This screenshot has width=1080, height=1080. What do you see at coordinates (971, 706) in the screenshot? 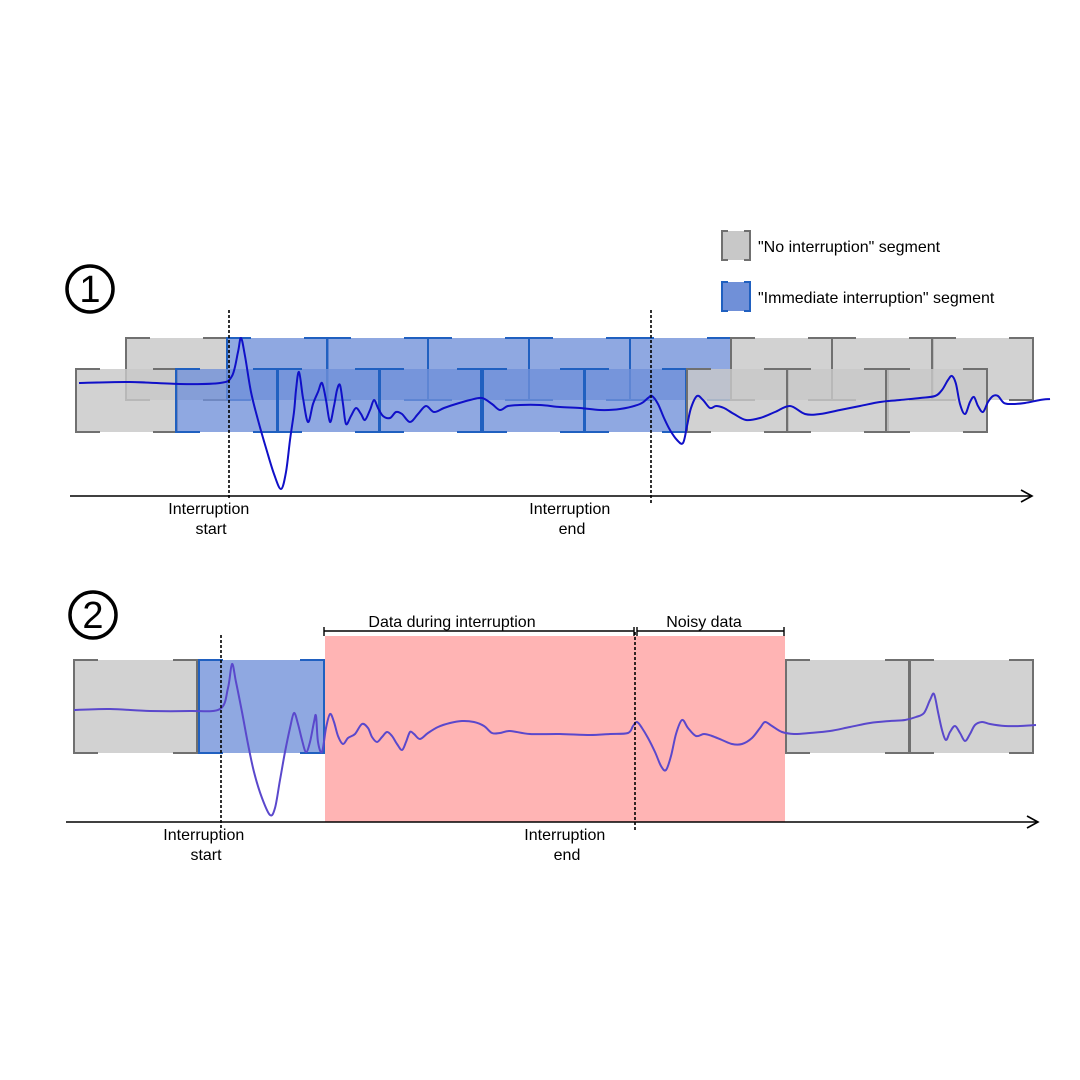
I see `panel-2-segment-4-gray` at bounding box center [971, 706].